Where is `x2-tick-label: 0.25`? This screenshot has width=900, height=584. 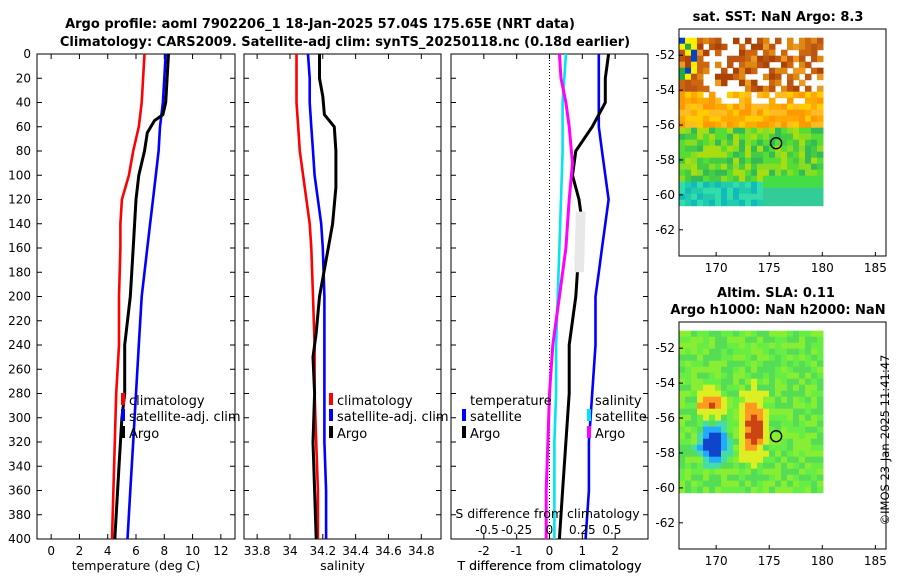 x2-tick-label: 0.25 is located at coordinates (582, 530).